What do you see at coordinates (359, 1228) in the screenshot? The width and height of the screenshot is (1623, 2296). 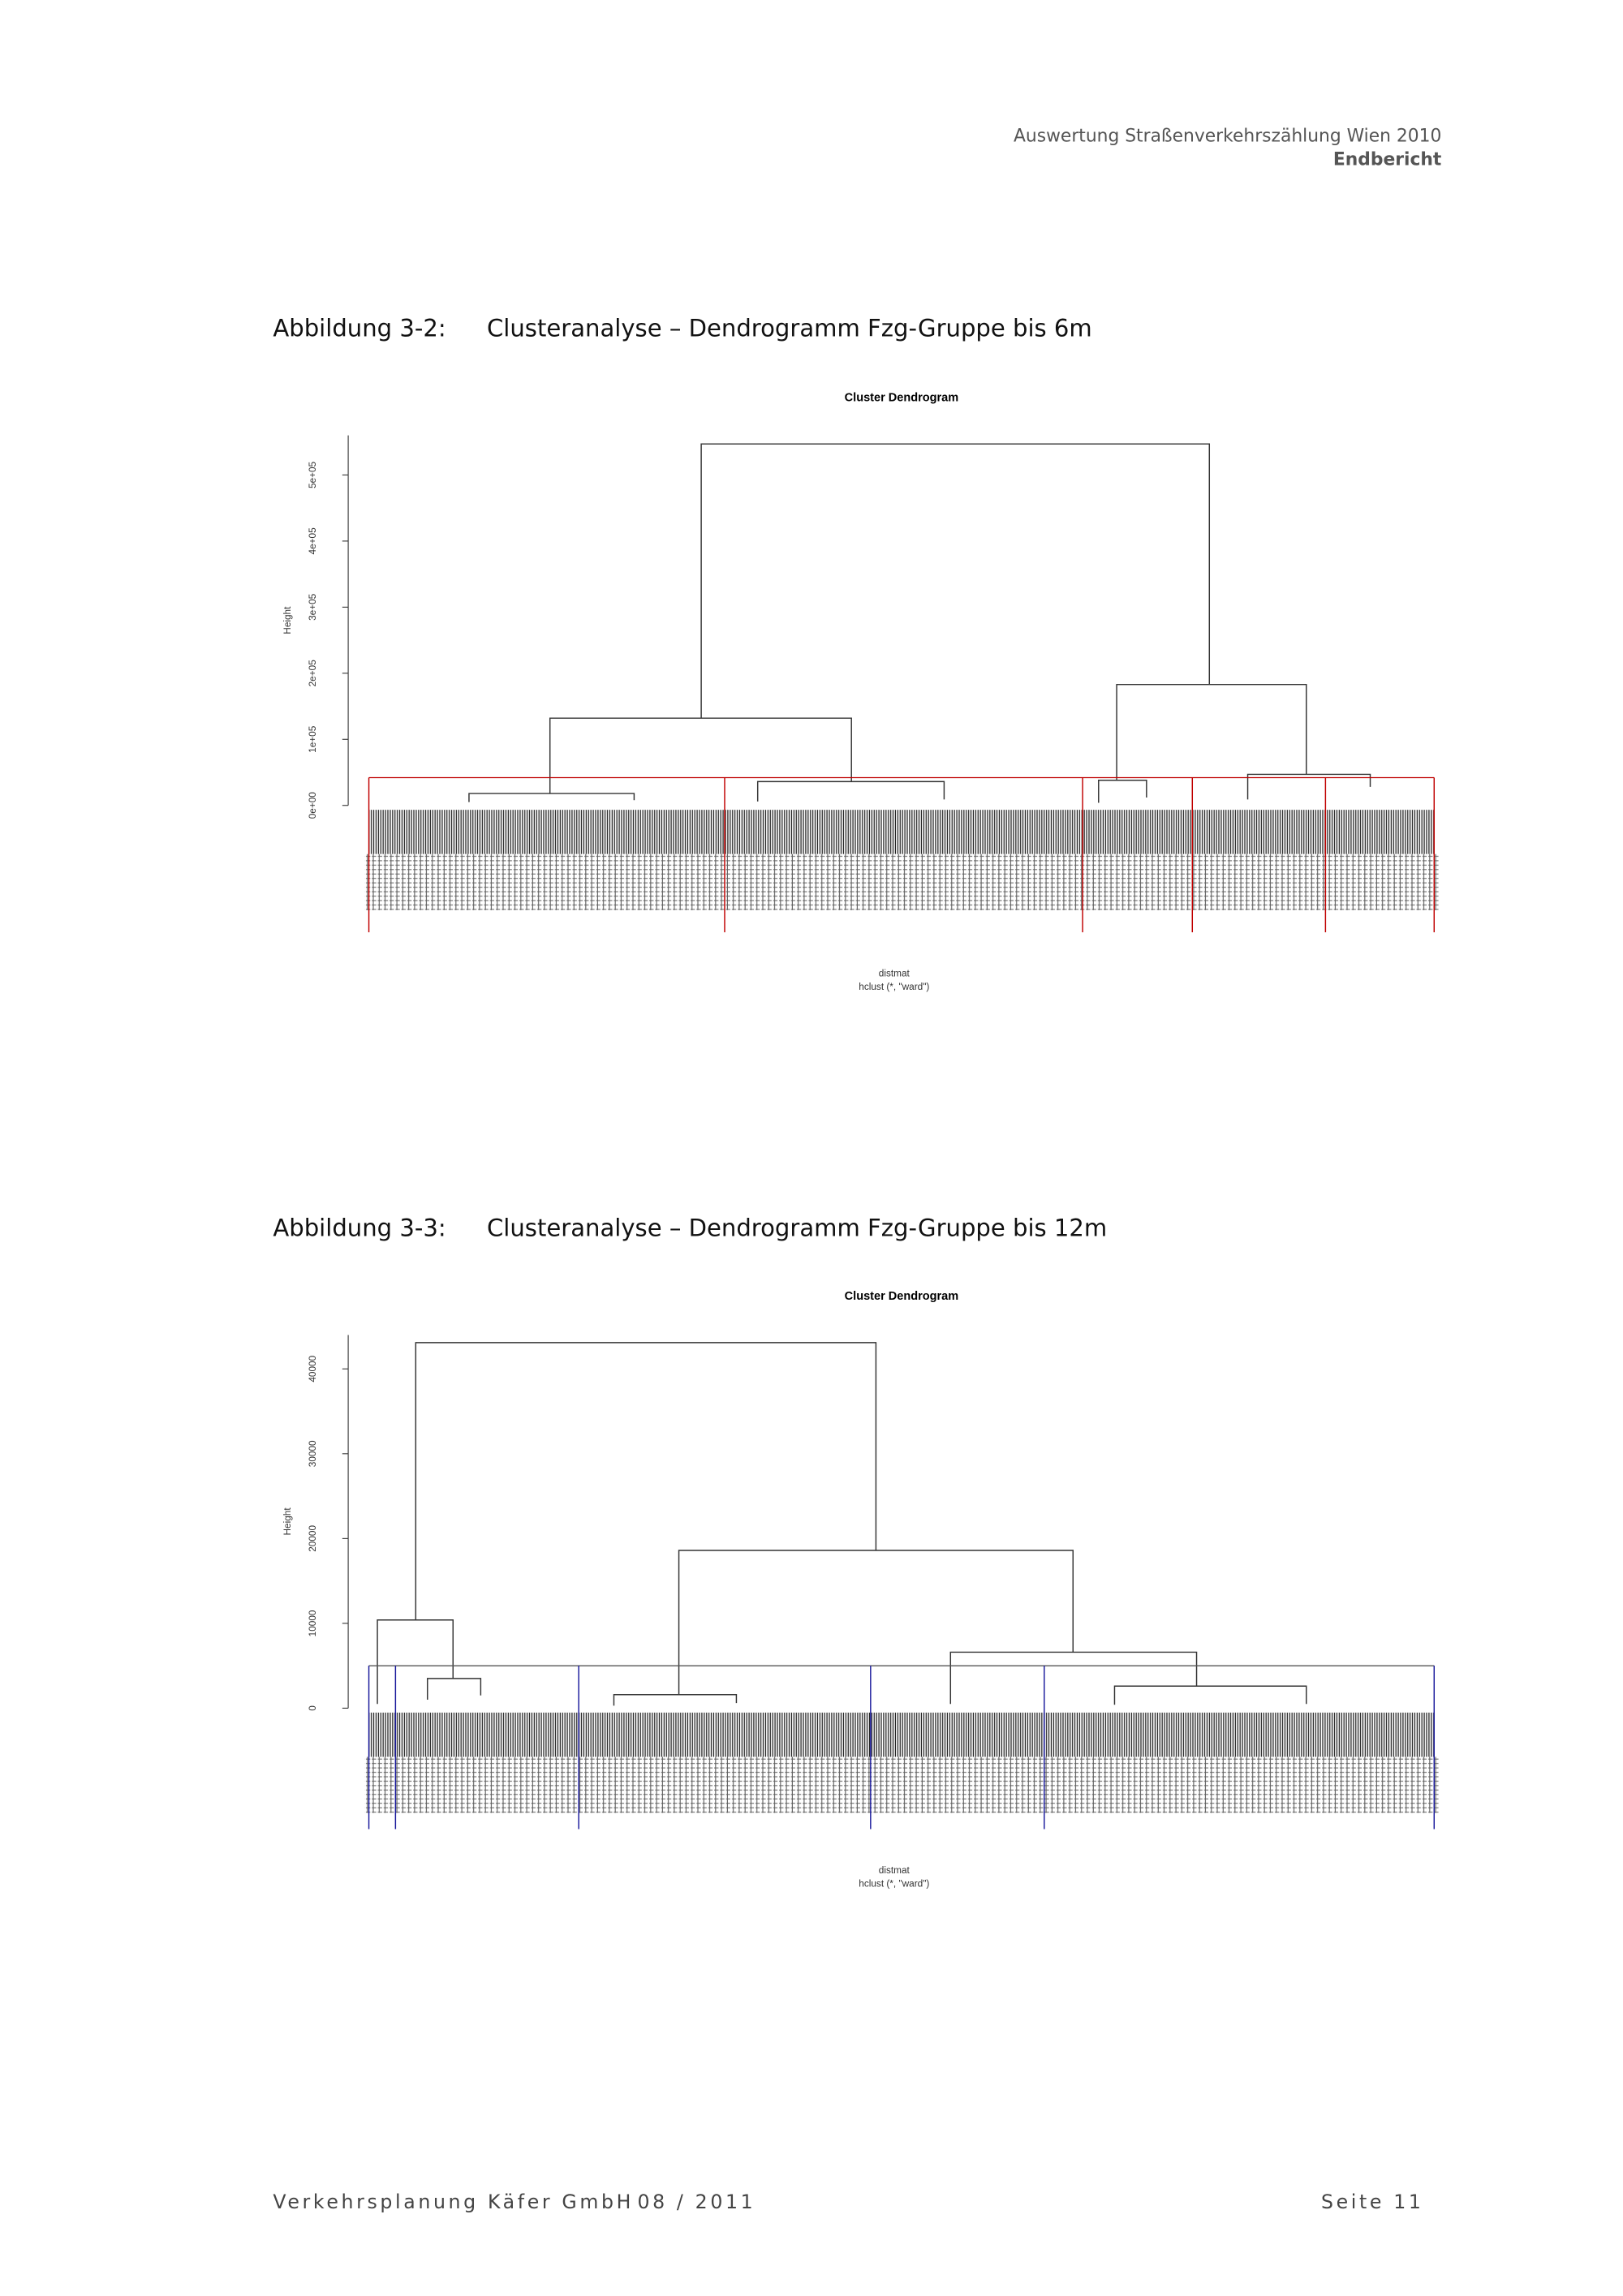 I see `figure-number: Abbildung 3-3:` at bounding box center [359, 1228].